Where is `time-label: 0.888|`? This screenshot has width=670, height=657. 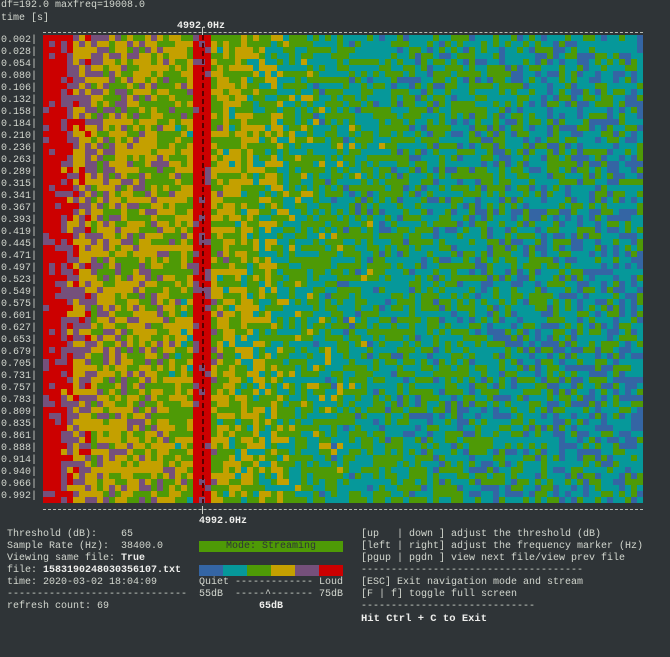 time-label: 0.888| is located at coordinates (19, 448).